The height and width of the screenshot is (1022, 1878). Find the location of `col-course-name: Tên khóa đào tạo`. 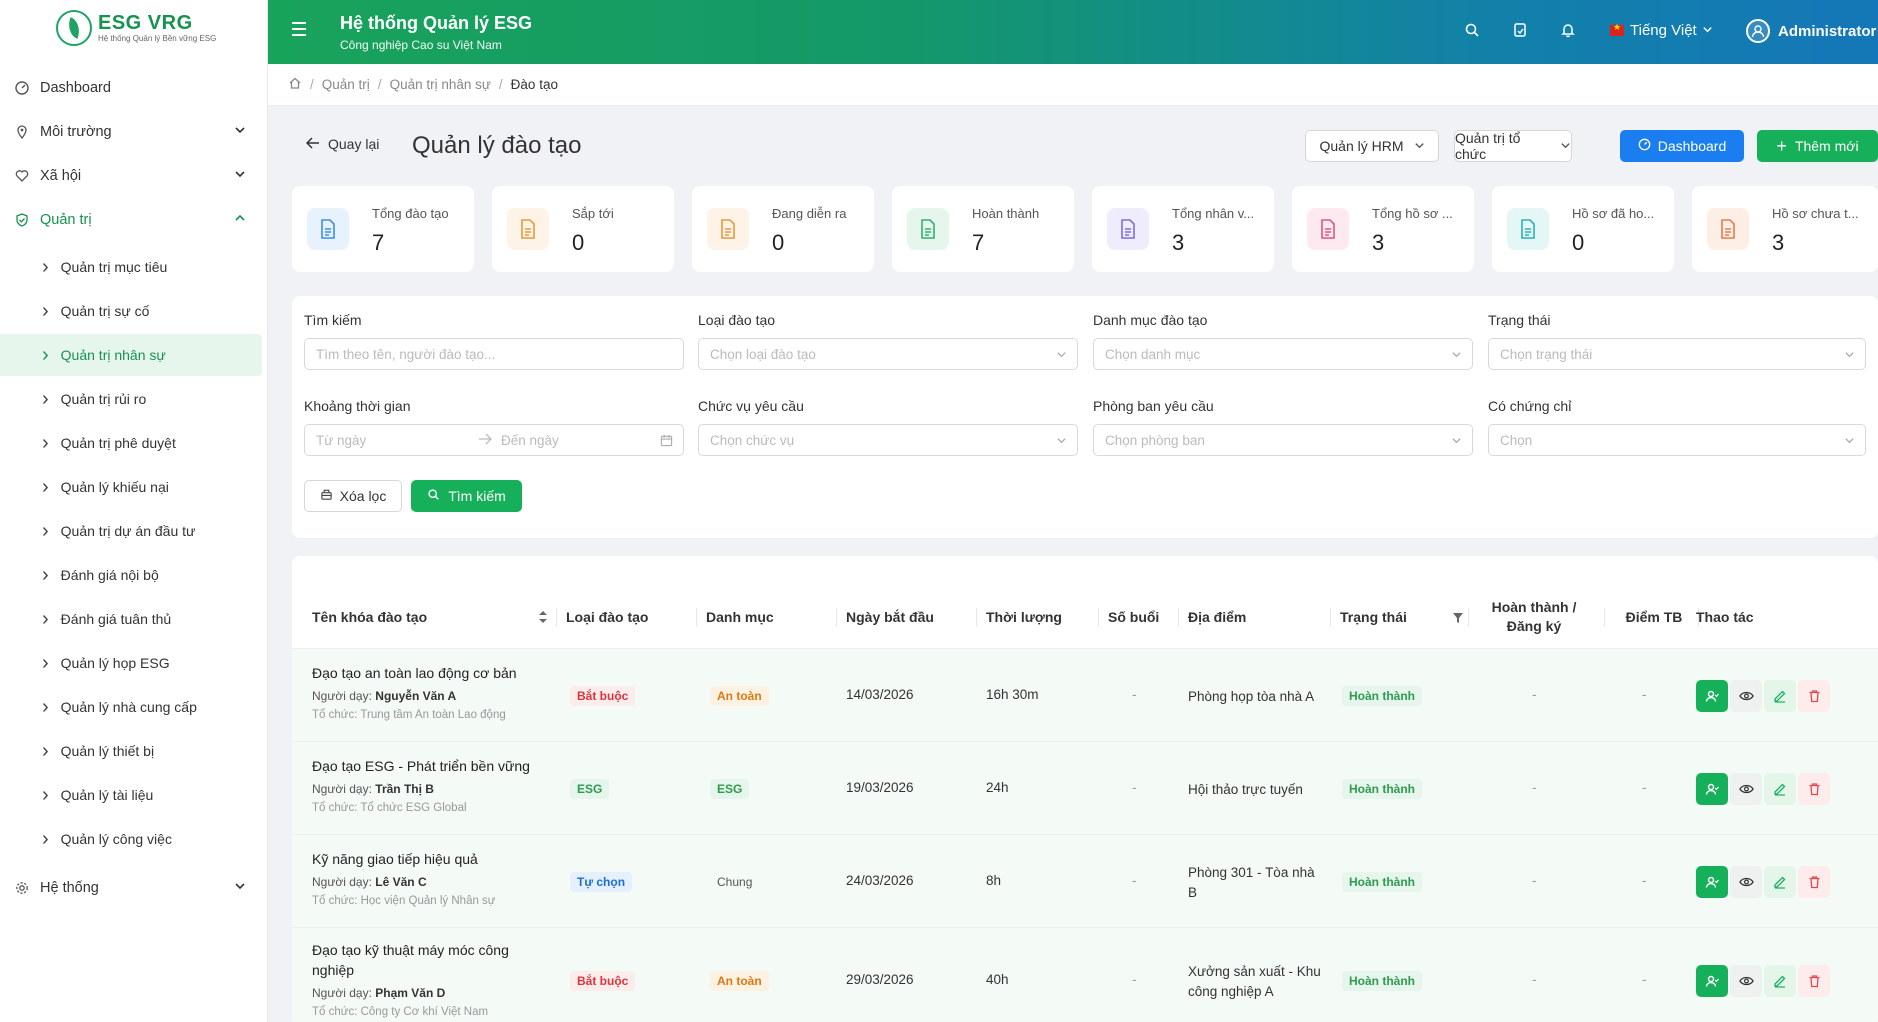

col-course-name: Tên khóa đào tạo is located at coordinates (369, 617).